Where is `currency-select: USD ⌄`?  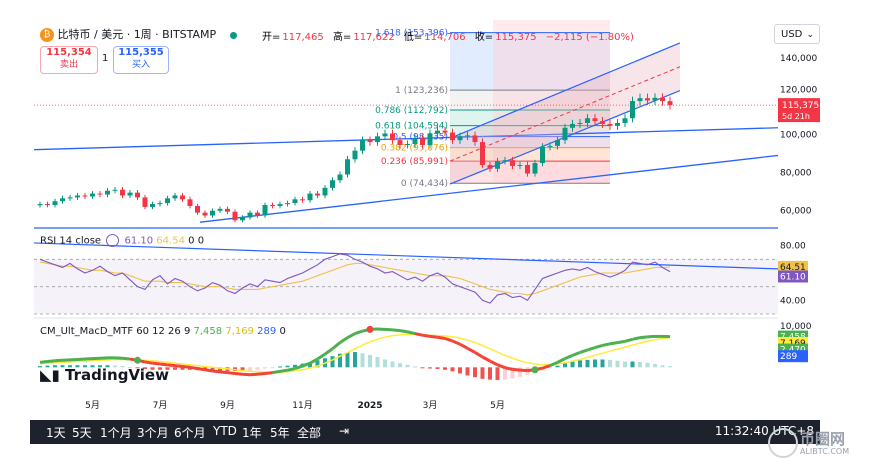 currency-select: USD ⌄ is located at coordinates (797, 34).